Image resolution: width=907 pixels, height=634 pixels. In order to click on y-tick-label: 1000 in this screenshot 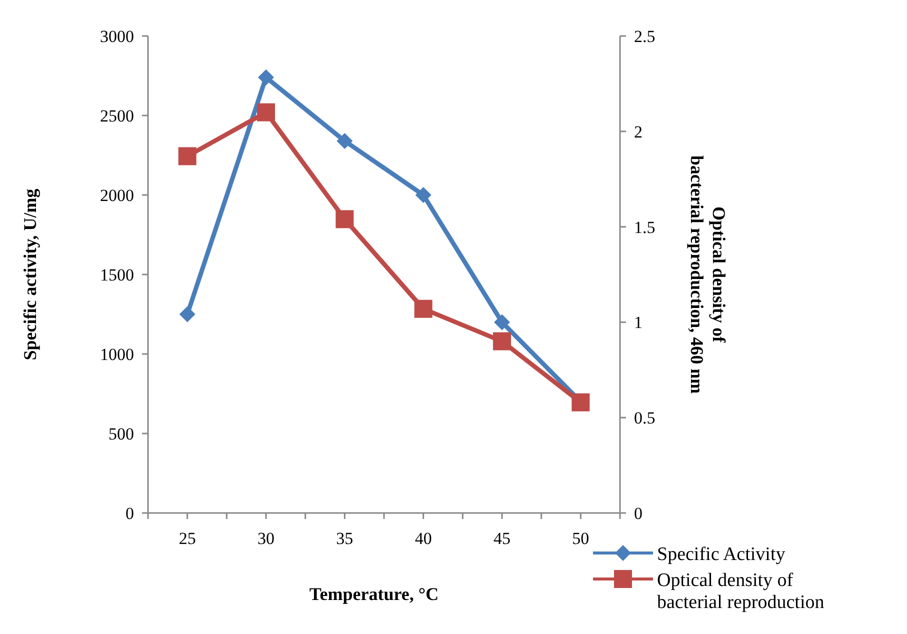, I will do `click(117, 354)`.